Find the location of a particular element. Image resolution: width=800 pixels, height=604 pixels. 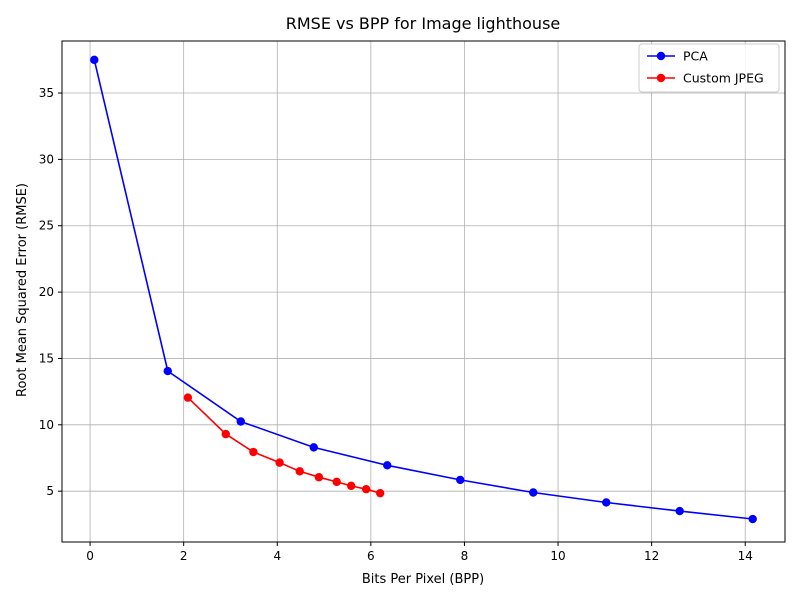

x-axis-label: Bits Per Pixel (BPP) is located at coordinates (423, 579).